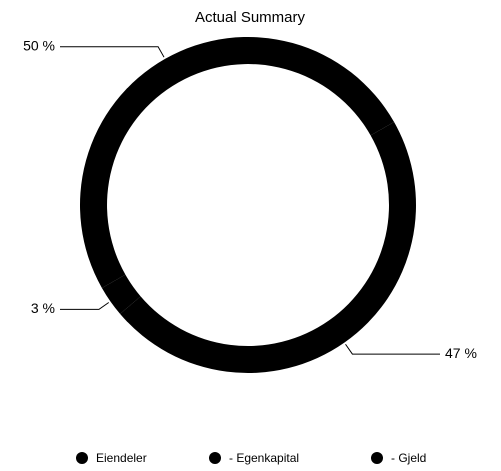 This screenshot has height=471, width=501. What do you see at coordinates (250, 17) in the screenshot?
I see `chart-title: Actual Summary` at bounding box center [250, 17].